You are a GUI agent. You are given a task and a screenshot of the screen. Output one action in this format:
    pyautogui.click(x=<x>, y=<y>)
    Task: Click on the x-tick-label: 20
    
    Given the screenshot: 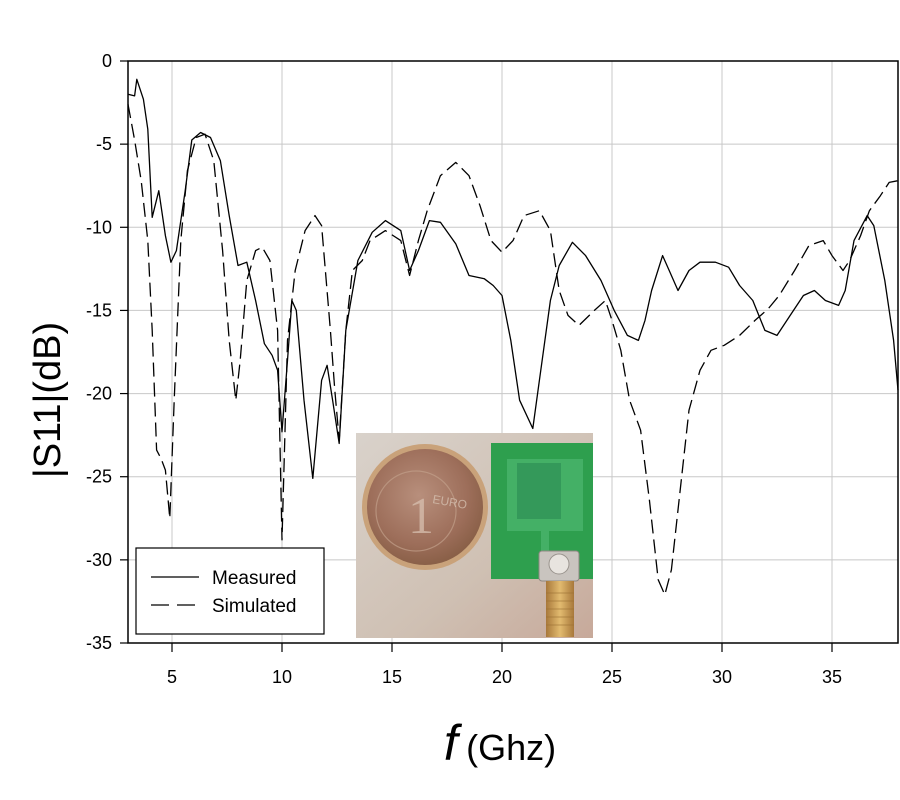 What is the action you would take?
    pyautogui.click(x=502, y=677)
    